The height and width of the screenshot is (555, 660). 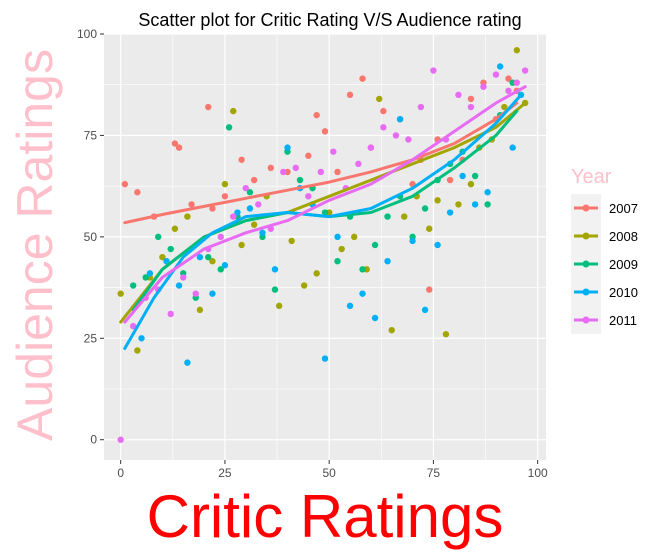 What do you see at coordinates (586, 236) in the screenshot?
I see `legend-dot-2008` at bounding box center [586, 236].